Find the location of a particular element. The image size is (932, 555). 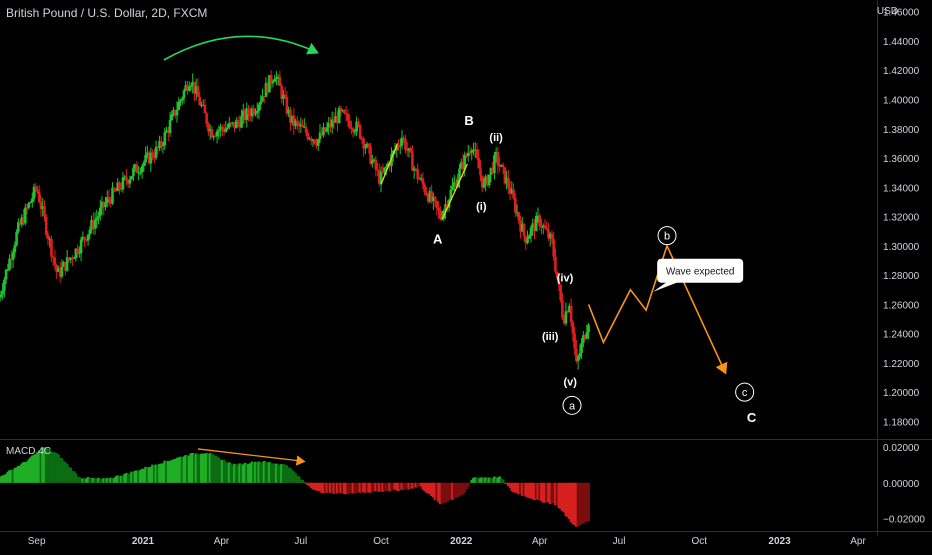

time-tick-label: 2022 is located at coordinates (461, 541).